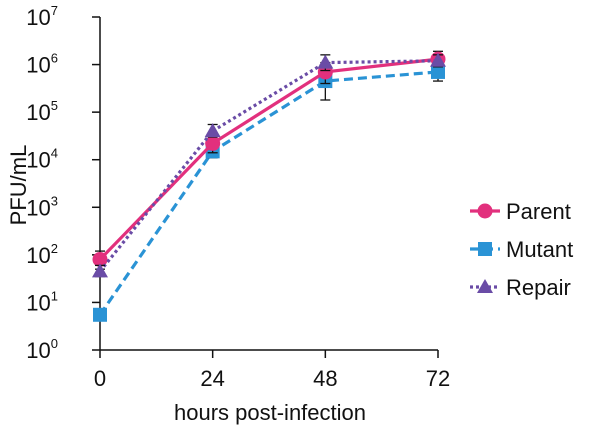 Image resolution: width=592 pixels, height=430 pixels. I want to click on y-axis-ticks: 10⁰ 10¹ 10² 10³ 10⁴ 10⁵ 10⁶ 10⁷, so click(63, 183).